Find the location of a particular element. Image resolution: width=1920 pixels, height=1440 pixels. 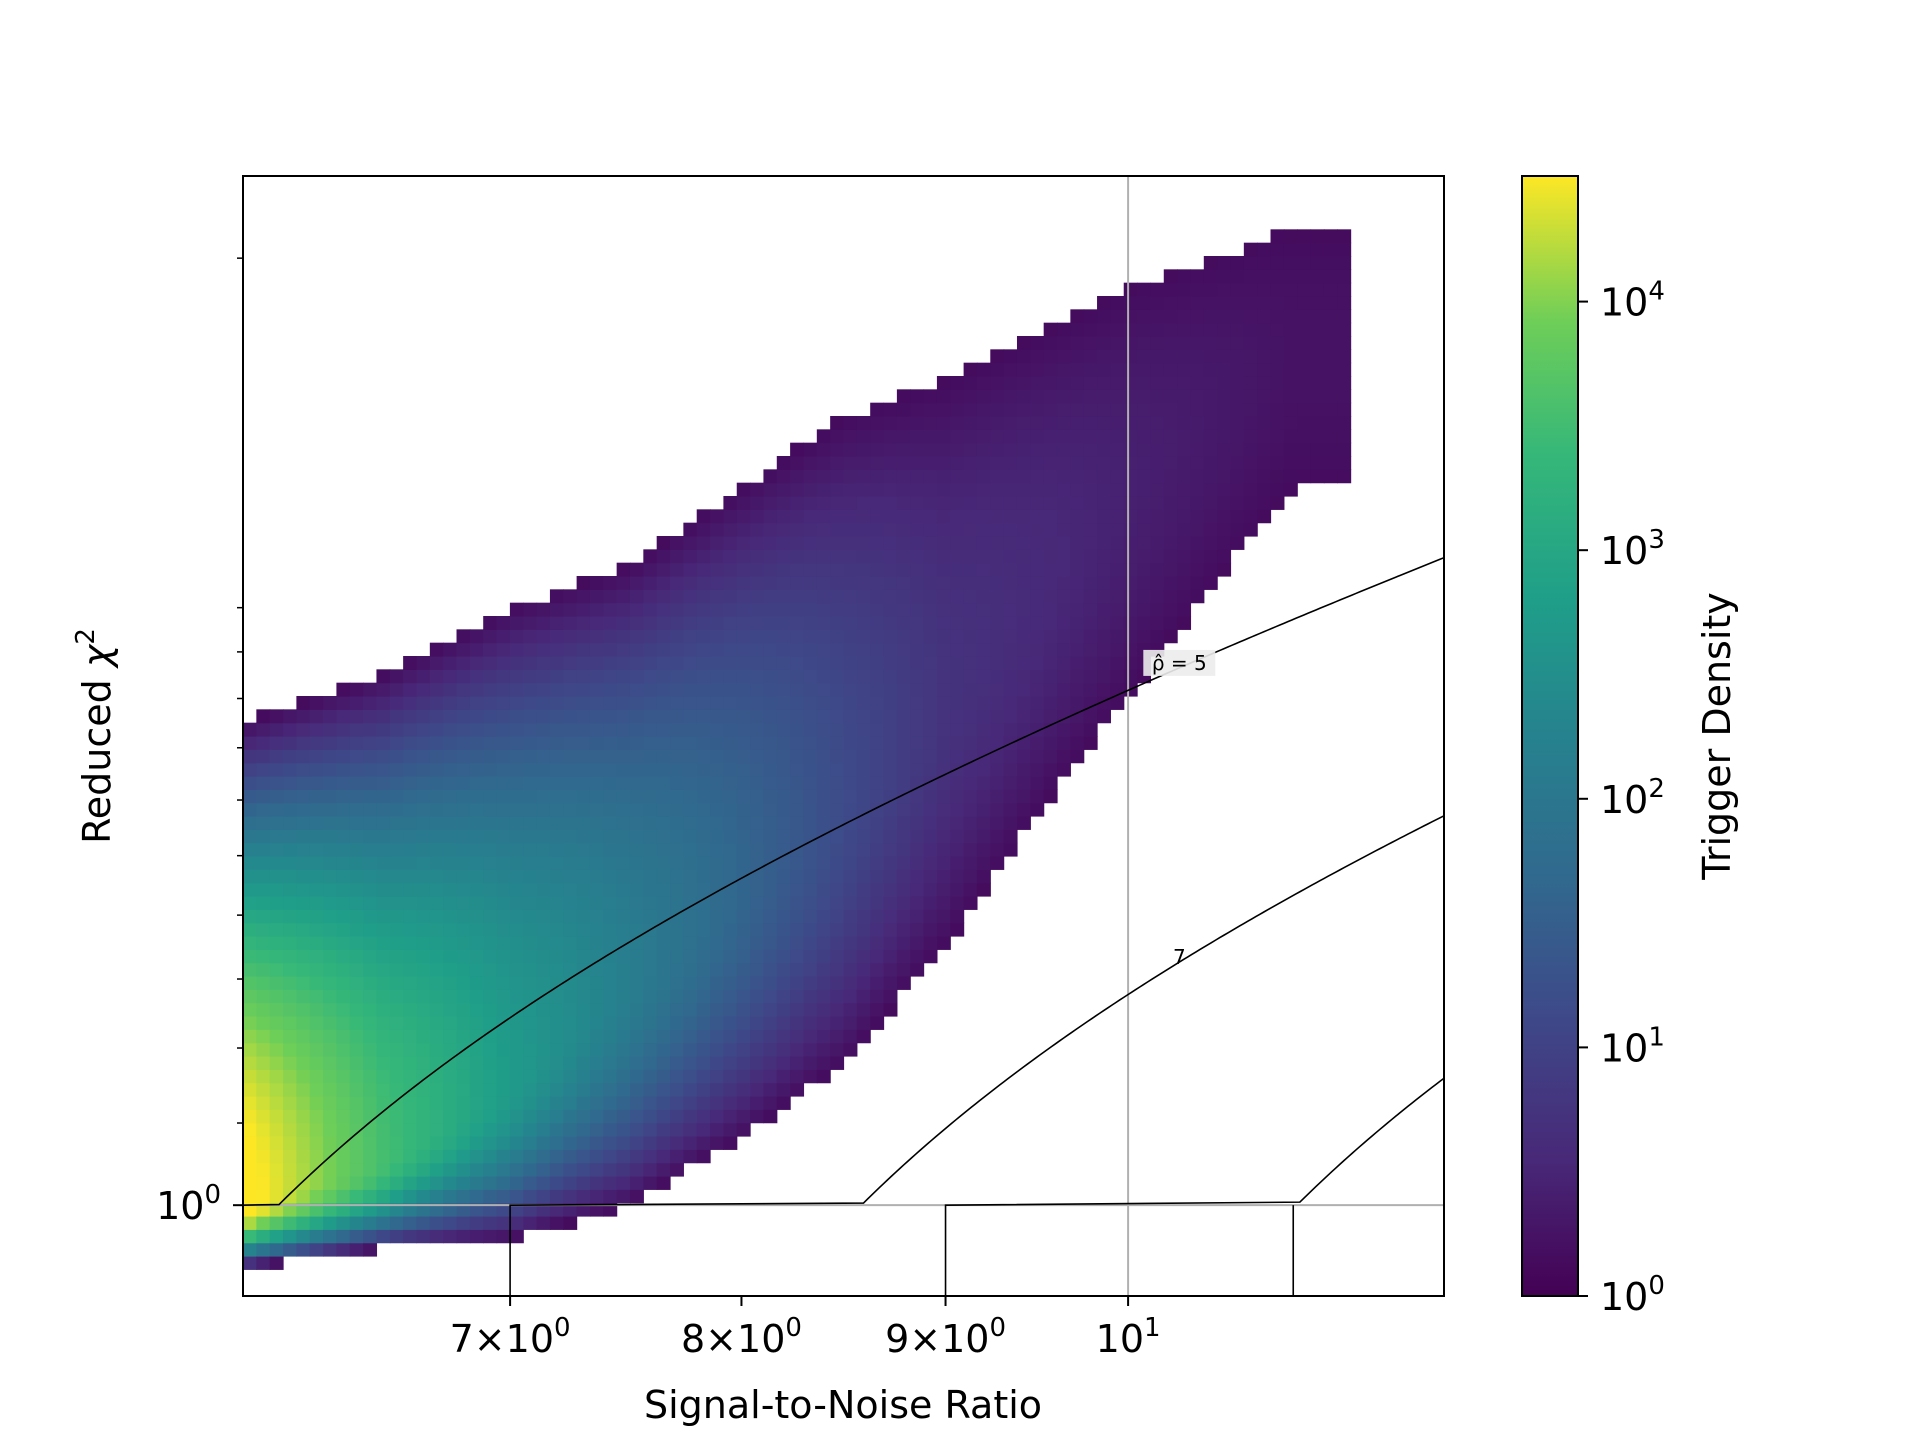

x-tick-label: 9×100 is located at coordinates (945, 1337).